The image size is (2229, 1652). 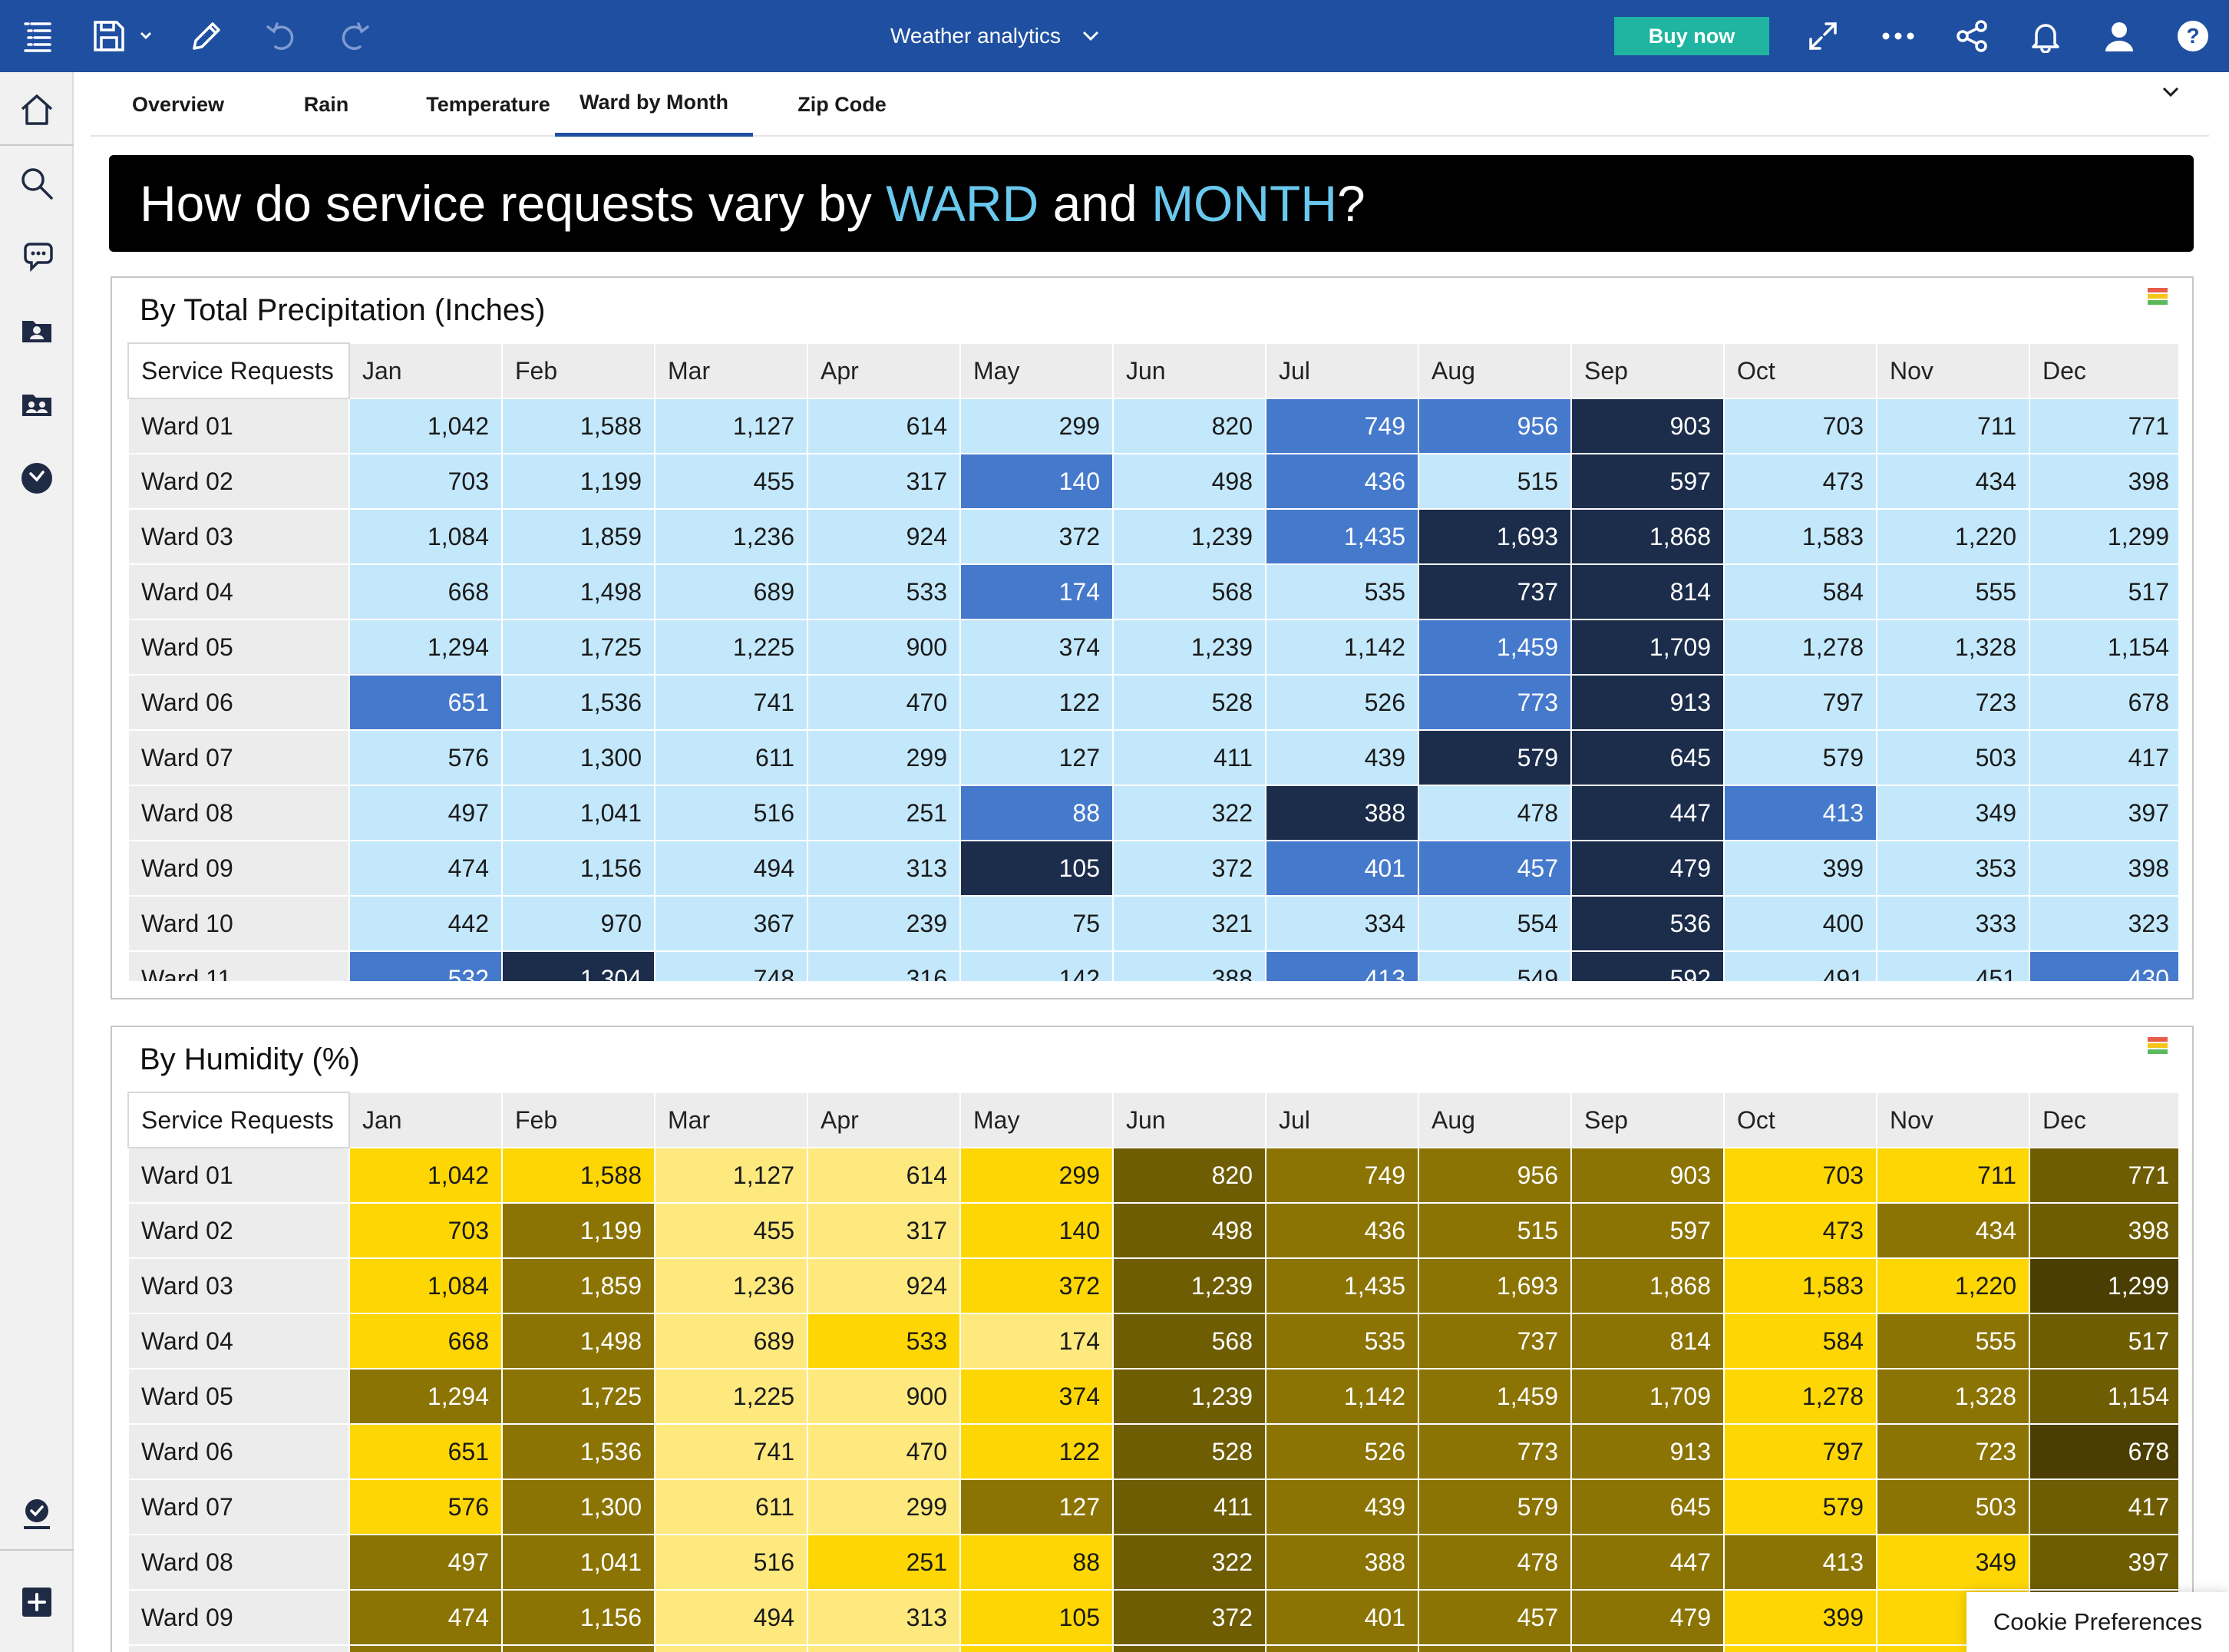 What do you see at coordinates (1800, 1396) in the screenshot?
I see `table-cell: 1,278` at bounding box center [1800, 1396].